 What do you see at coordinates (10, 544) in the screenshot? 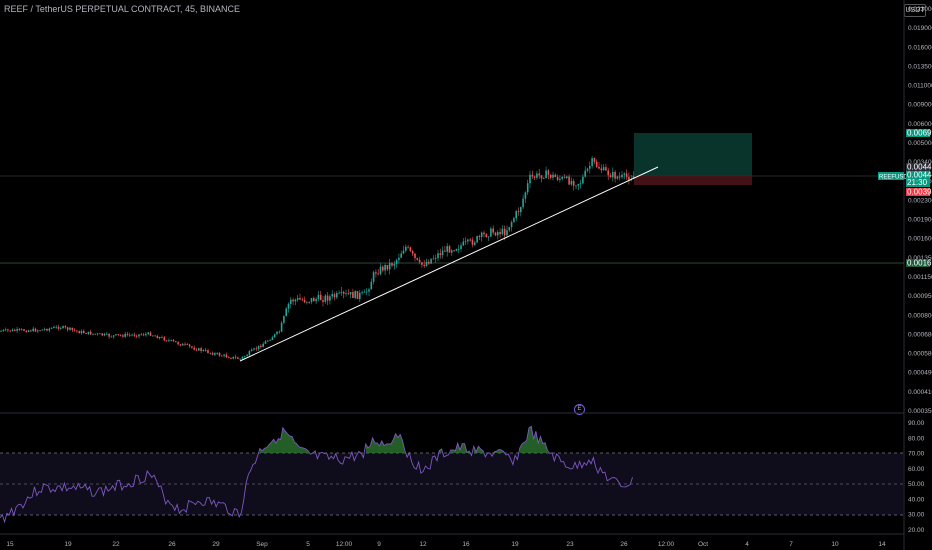
I see `time-tick-label: 15` at bounding box center [10, 544].